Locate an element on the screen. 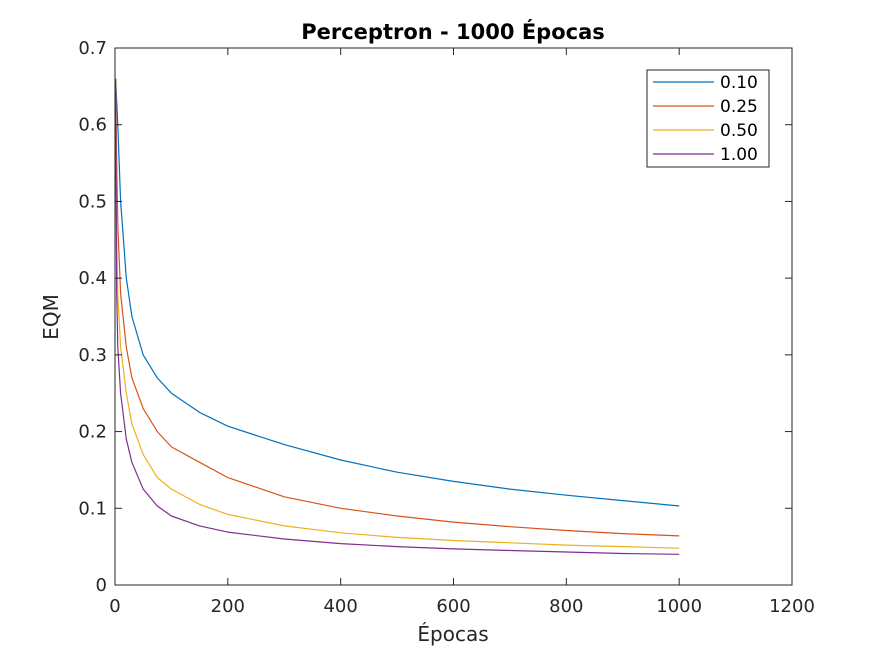 Image resolution: width=875 pixels, height=656 pixels. x-tick-label: 400 is located at coordinates (340, 606).